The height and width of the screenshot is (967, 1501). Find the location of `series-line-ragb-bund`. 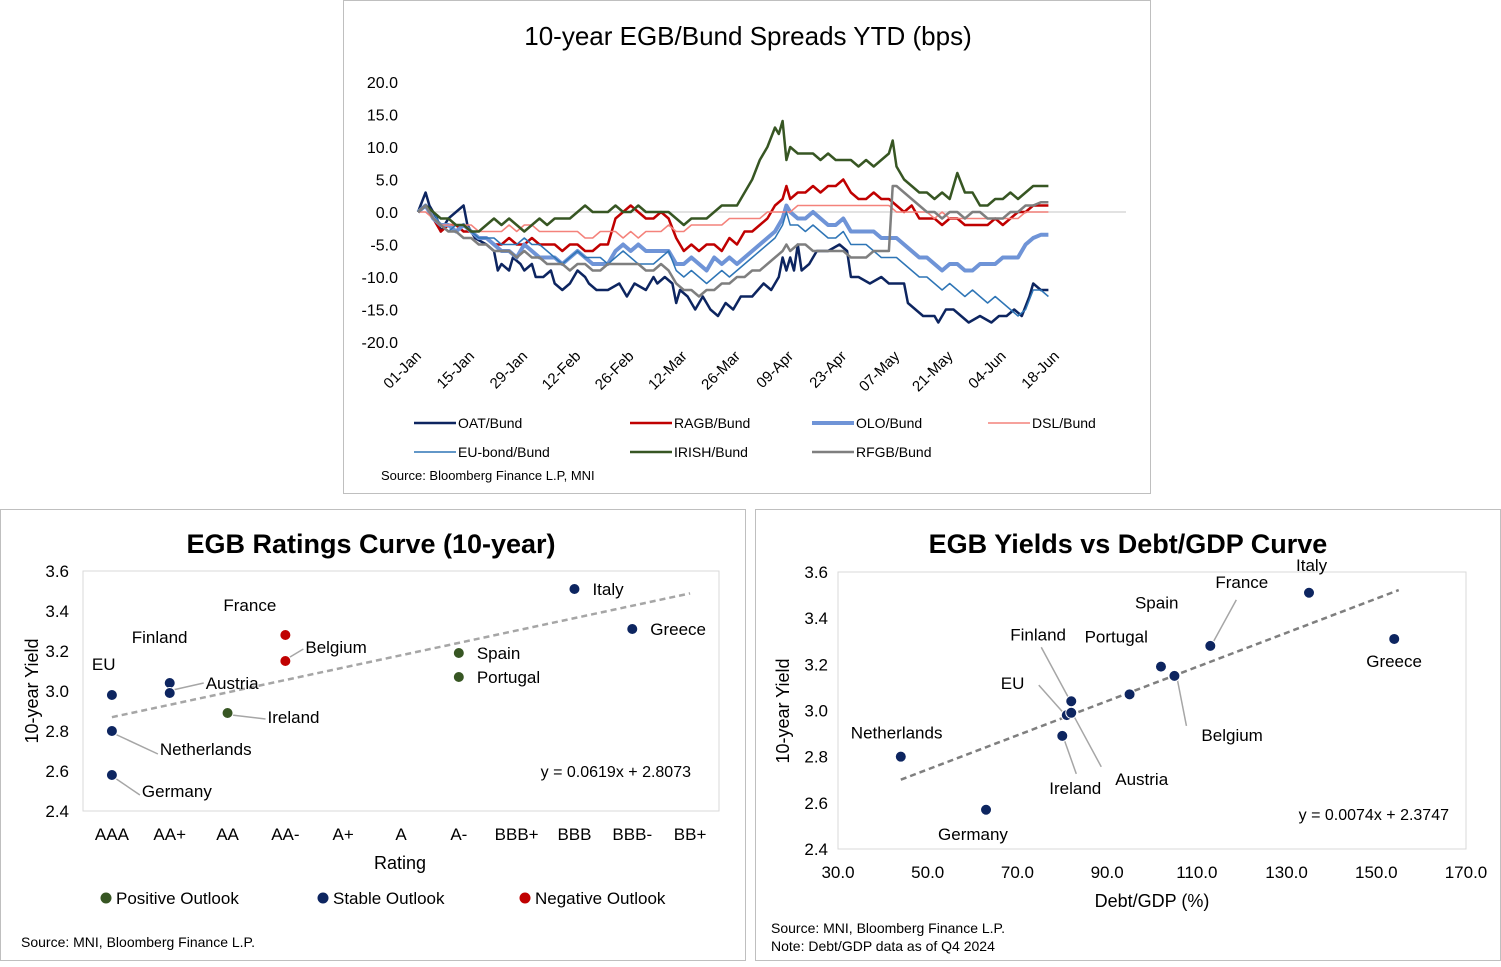

series-line-ragb-bund is located at coordinates (733, 215).